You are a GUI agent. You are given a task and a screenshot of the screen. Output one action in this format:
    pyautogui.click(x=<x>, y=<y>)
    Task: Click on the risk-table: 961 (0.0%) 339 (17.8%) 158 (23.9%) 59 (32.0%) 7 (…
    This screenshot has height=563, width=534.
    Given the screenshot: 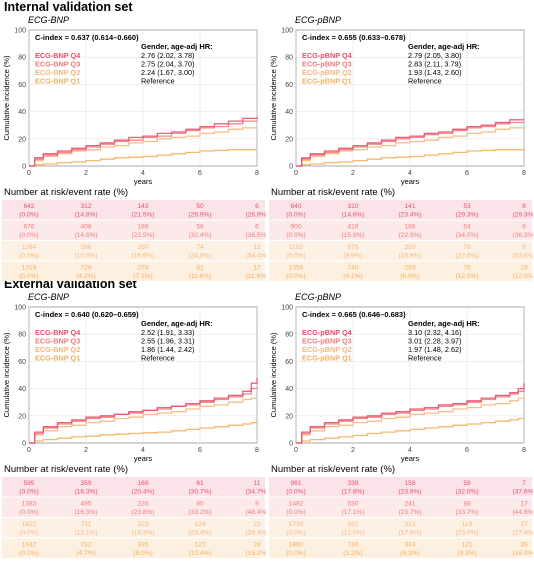 What is the action you would take?
    pyautogui.click(x=401, y=517)
    